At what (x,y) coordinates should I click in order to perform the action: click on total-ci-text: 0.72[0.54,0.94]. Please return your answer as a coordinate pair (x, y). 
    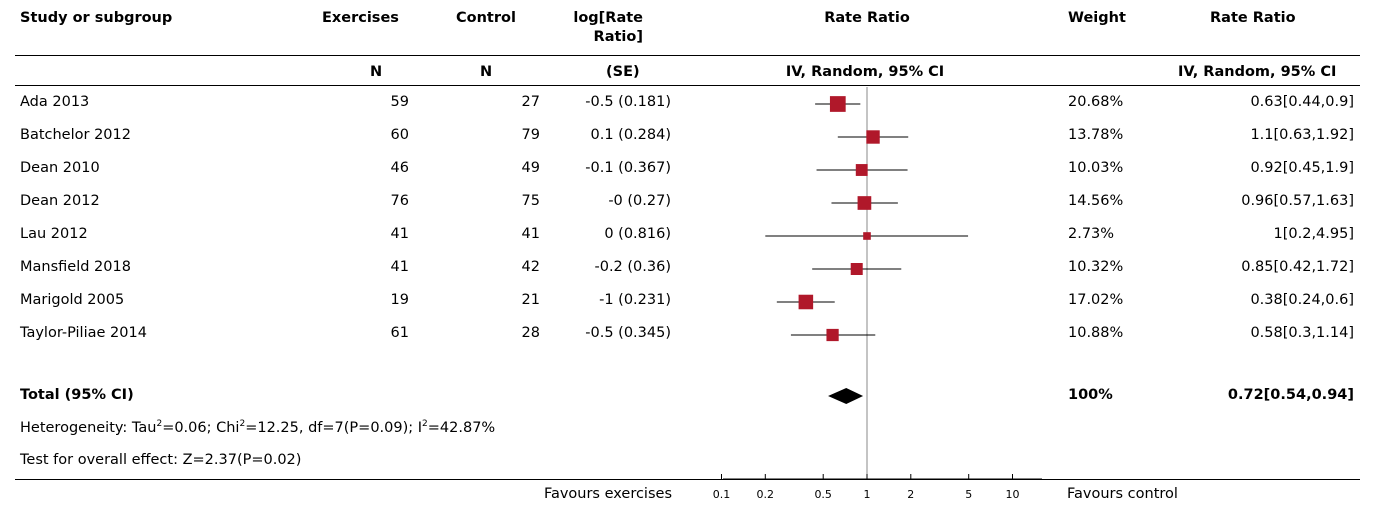
    Looking at the image, I should click on (1290, 395).